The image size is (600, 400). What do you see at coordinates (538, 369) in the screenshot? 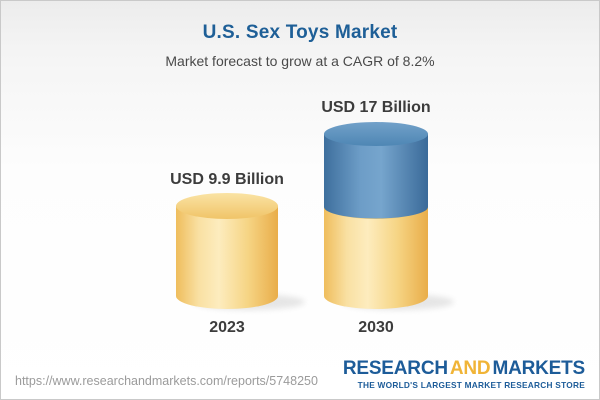
I see `logo-word-markets: MARKETS` at bounding box center [538, 369].